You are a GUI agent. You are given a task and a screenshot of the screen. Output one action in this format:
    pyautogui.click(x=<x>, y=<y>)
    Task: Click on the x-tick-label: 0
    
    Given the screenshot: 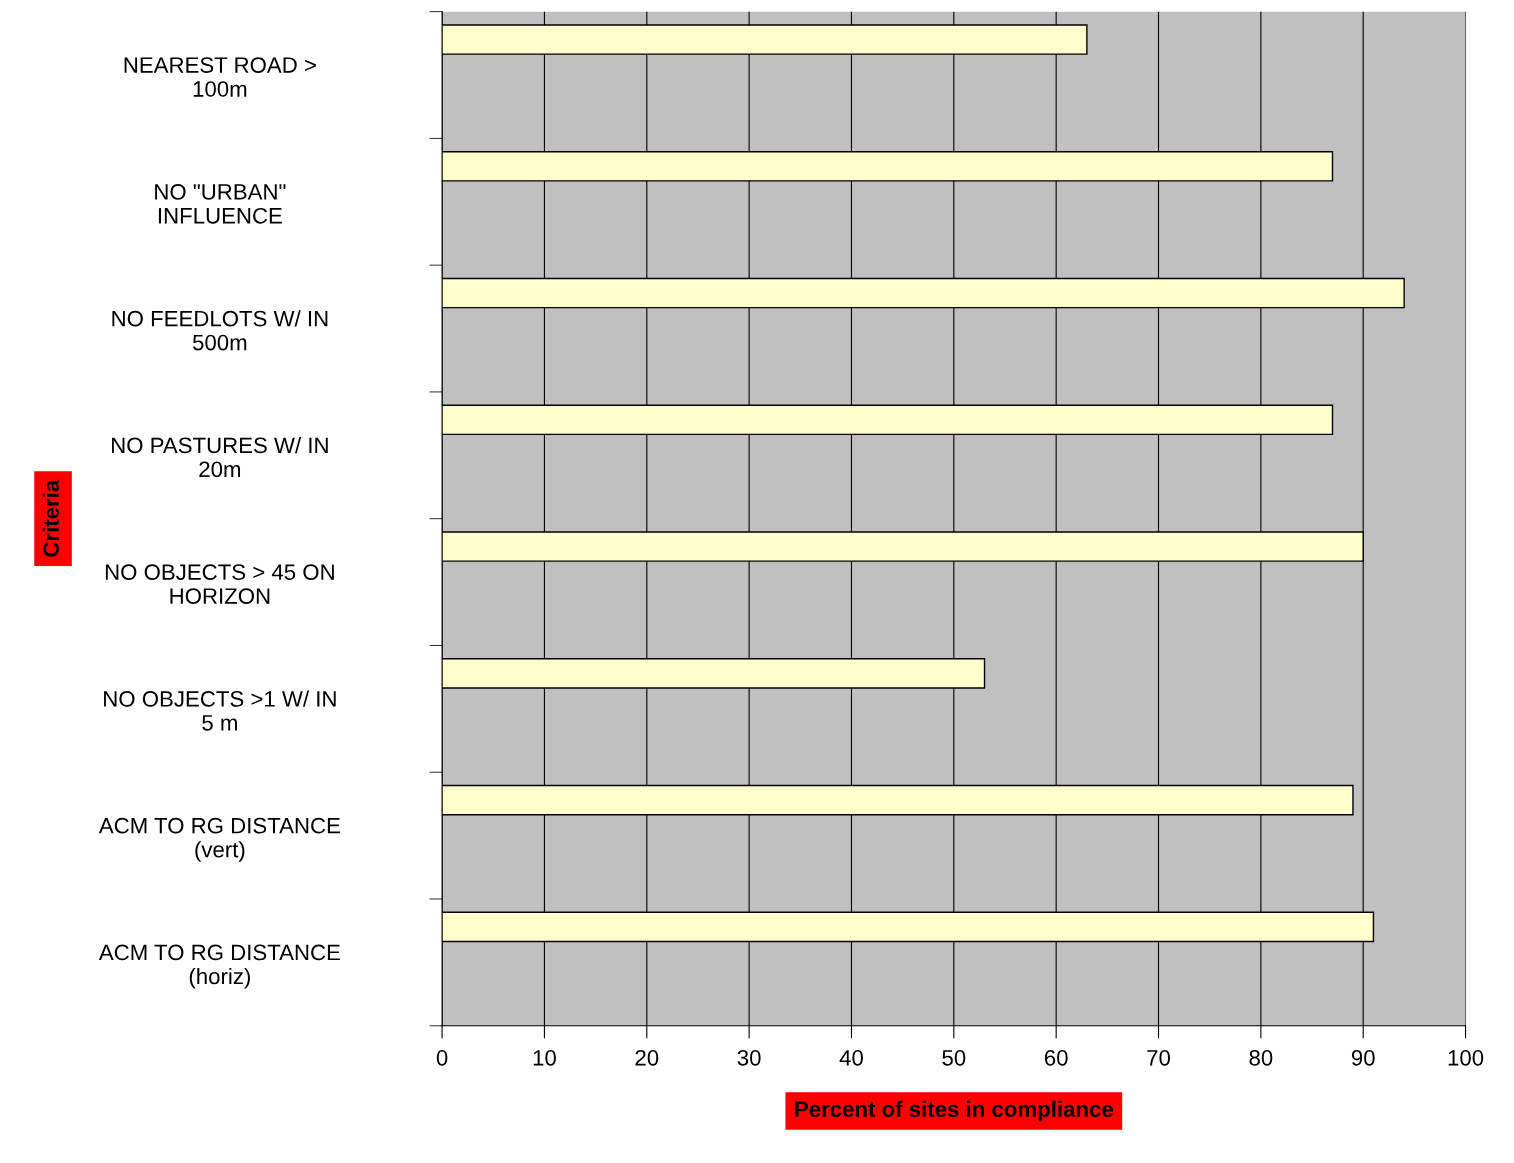 What is the action you would take?
    pyautogui.click(x=442, y=1057)
    